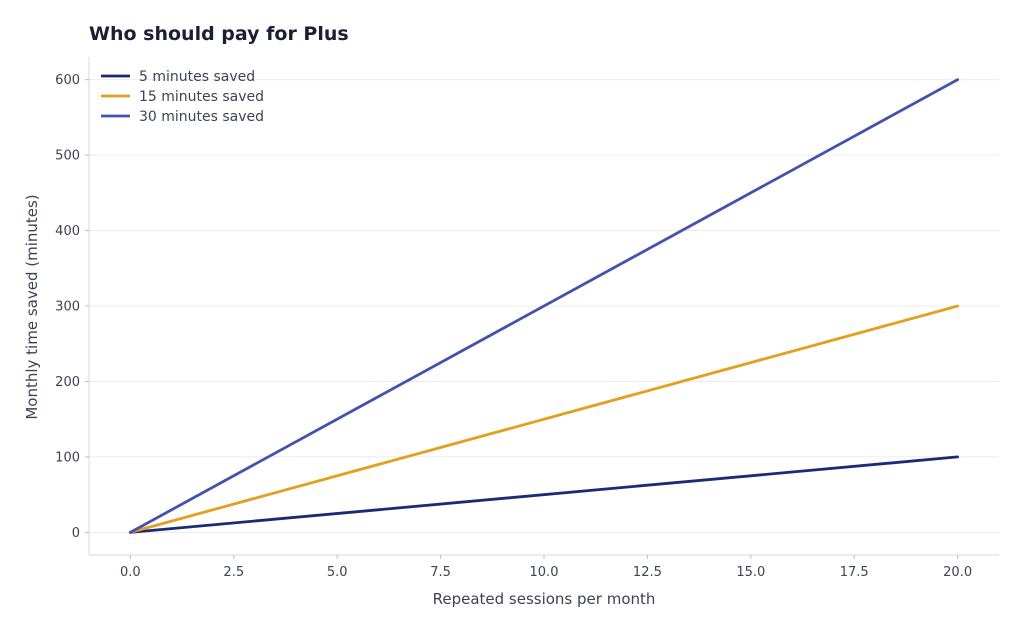 The image size is (1024, 631). I want to click on y-tick-label-2: 200, so click(67, 382).